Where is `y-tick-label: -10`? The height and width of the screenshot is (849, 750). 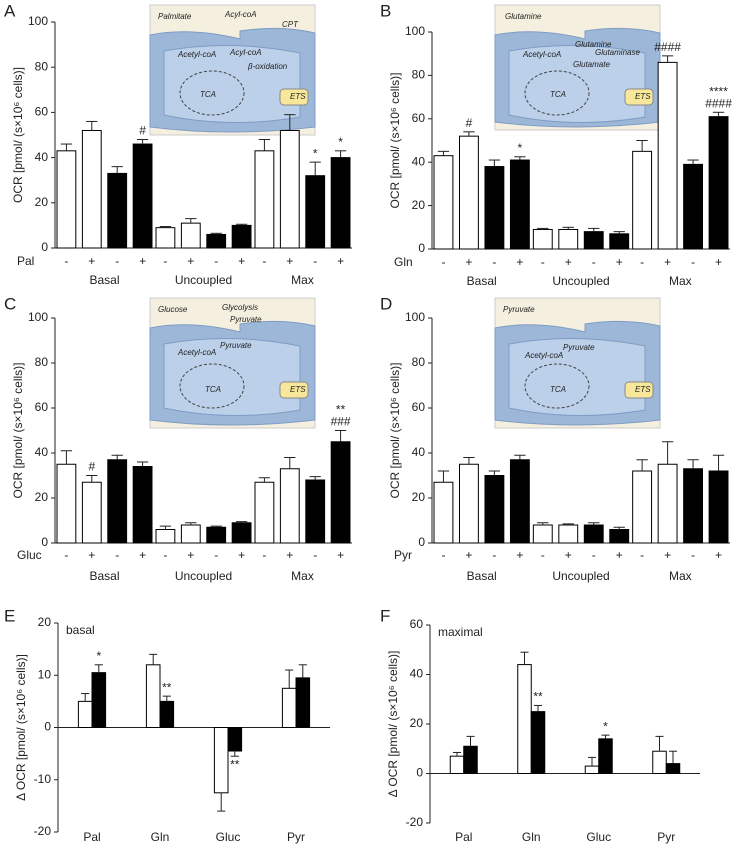 y-tick-label: -10 is located at coordinates (43, 779).